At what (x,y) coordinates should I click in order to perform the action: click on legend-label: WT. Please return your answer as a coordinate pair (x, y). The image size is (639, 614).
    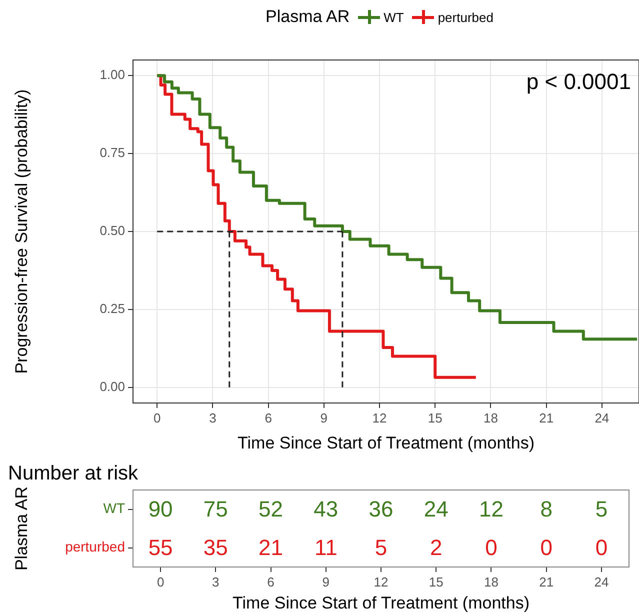
    Looking at the image, I should click on (394, 17).